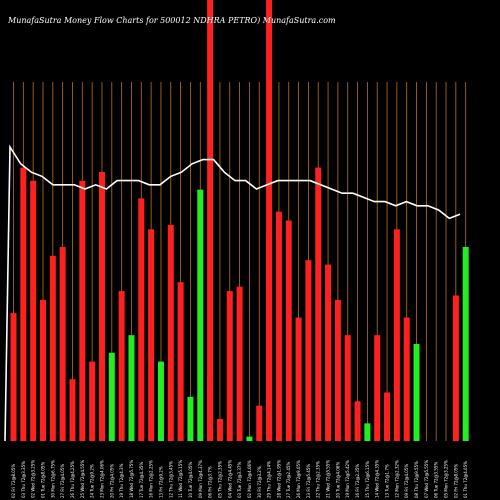 Image resolution: width=500 pixels, height=500 pixels. Describe the element at coordinates (367, 479) in the screenshot. I see `tick-label: 15 Thu 72@6.15%` at that location.